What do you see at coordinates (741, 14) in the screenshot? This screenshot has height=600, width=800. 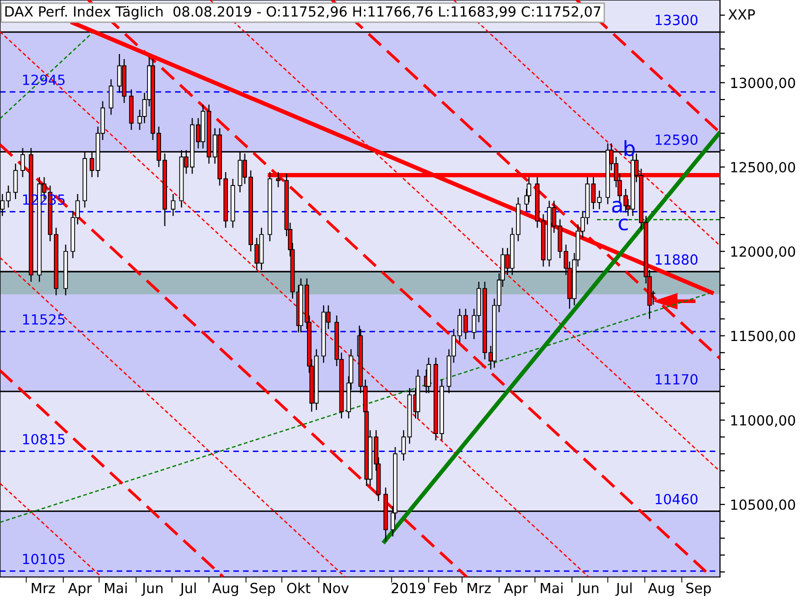 I see `y-axis-title: XXP` at bounding box center [741, 14].